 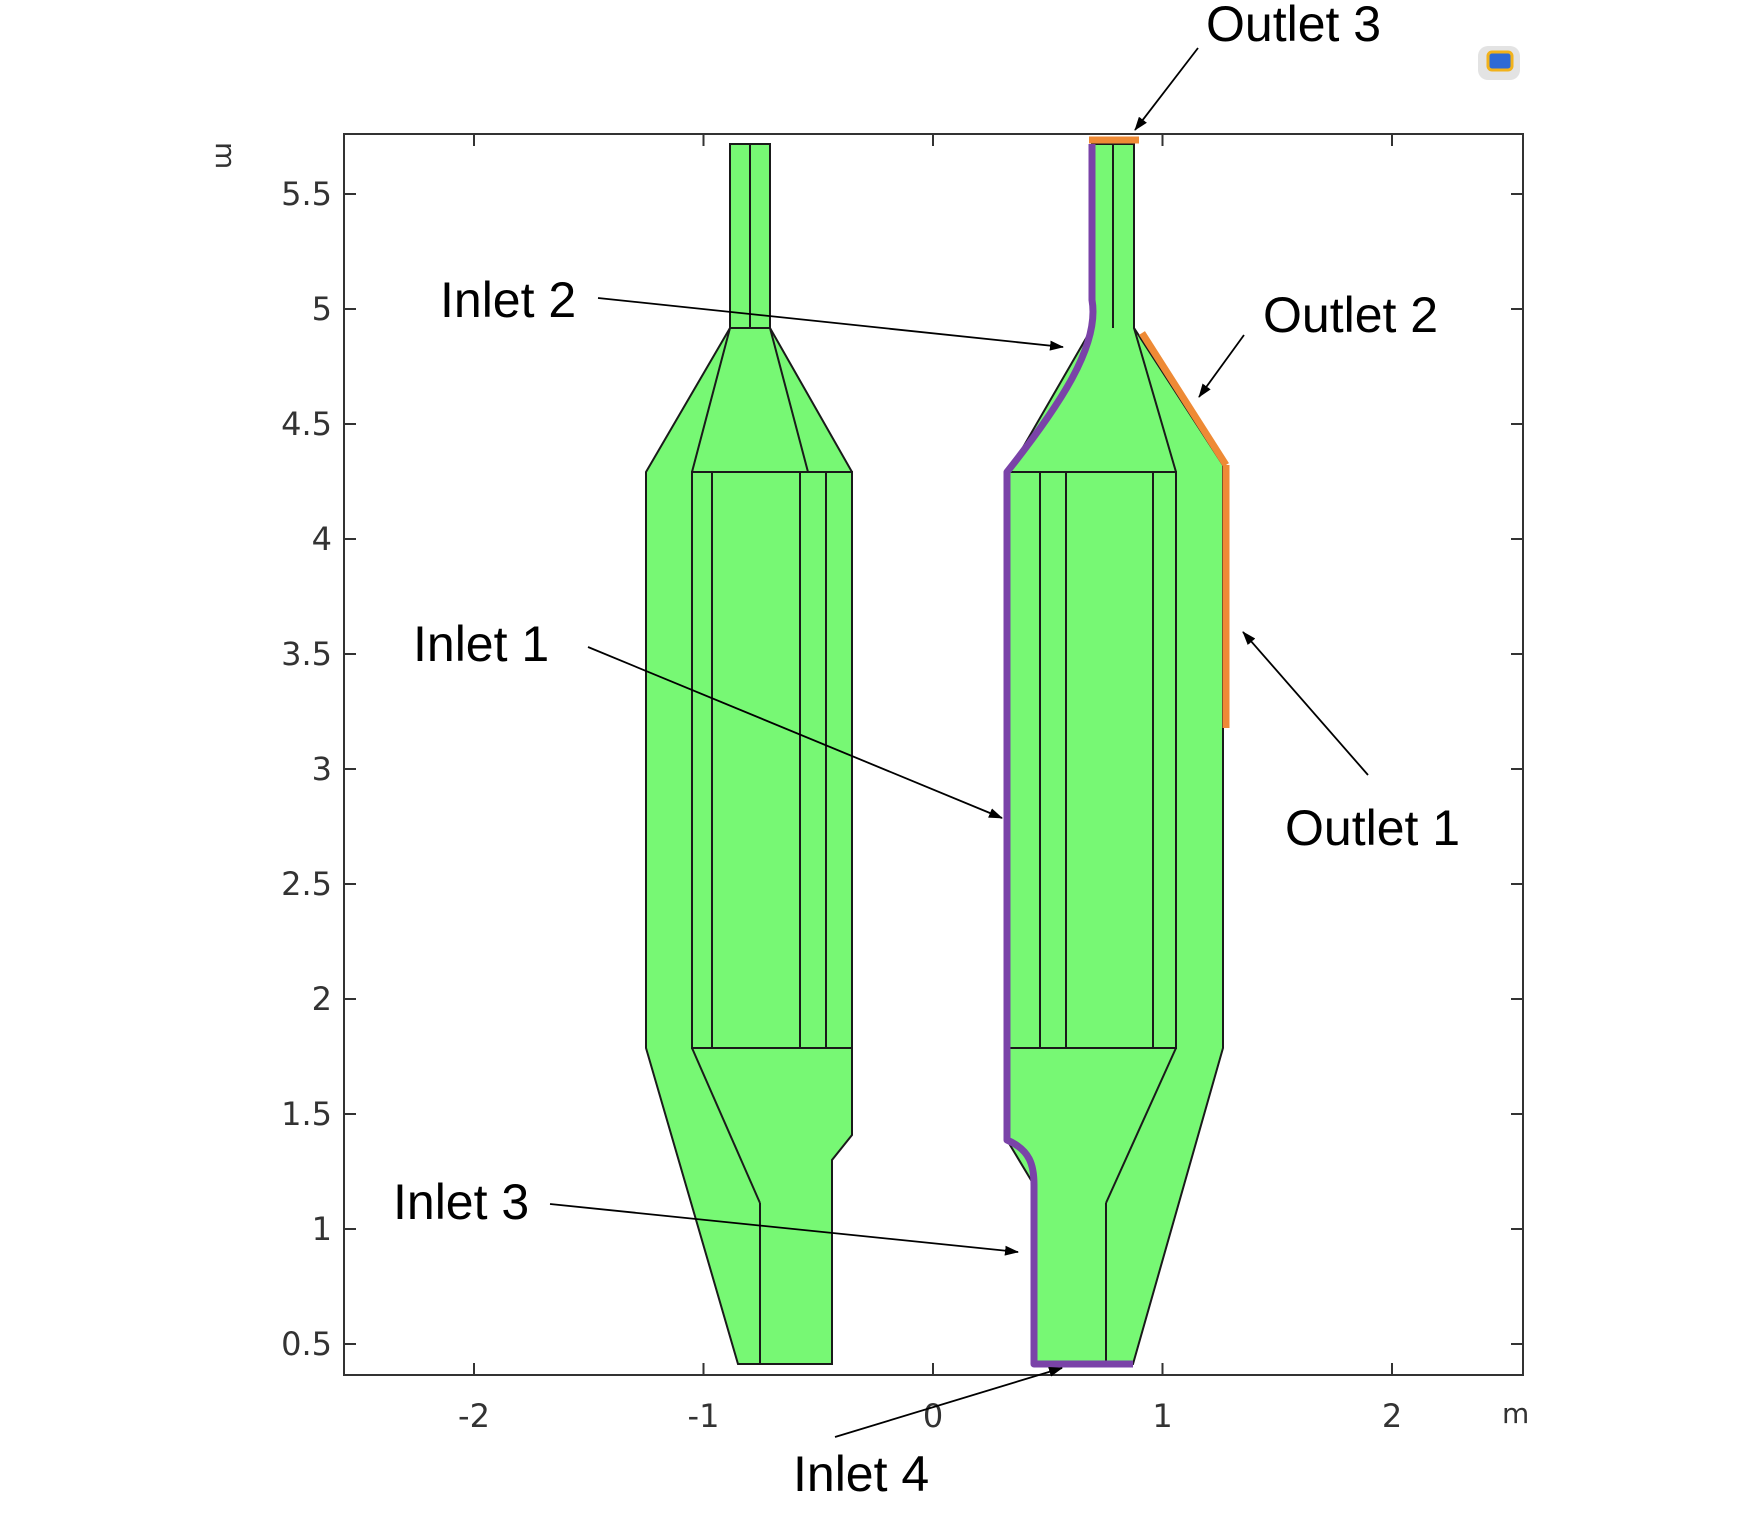 I want to click on inlet3-arrow, so click(x=784, y=1229).